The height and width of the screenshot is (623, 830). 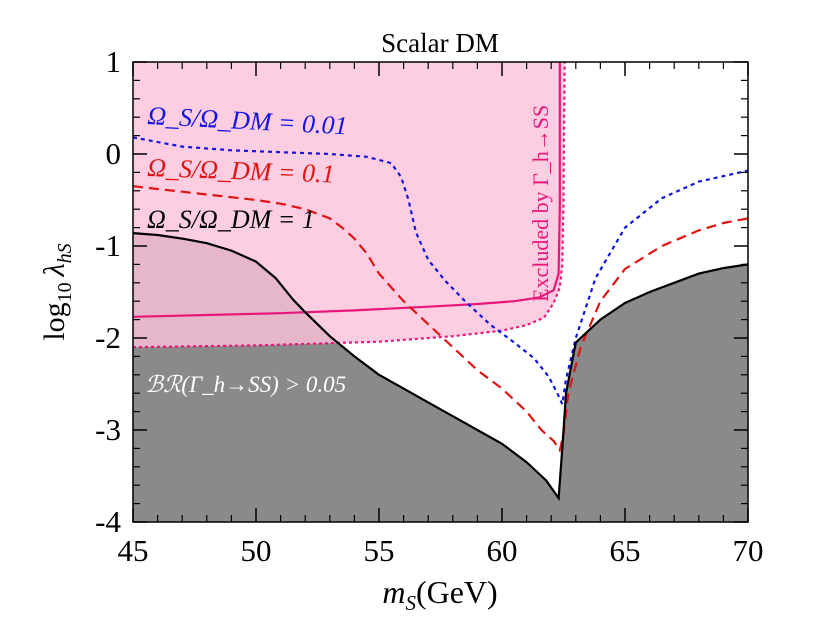 What do you see at coordinates (57, 291) in the screenshot?
I see `y-axis-label: log10λhS` at bounding box center [57, 291].